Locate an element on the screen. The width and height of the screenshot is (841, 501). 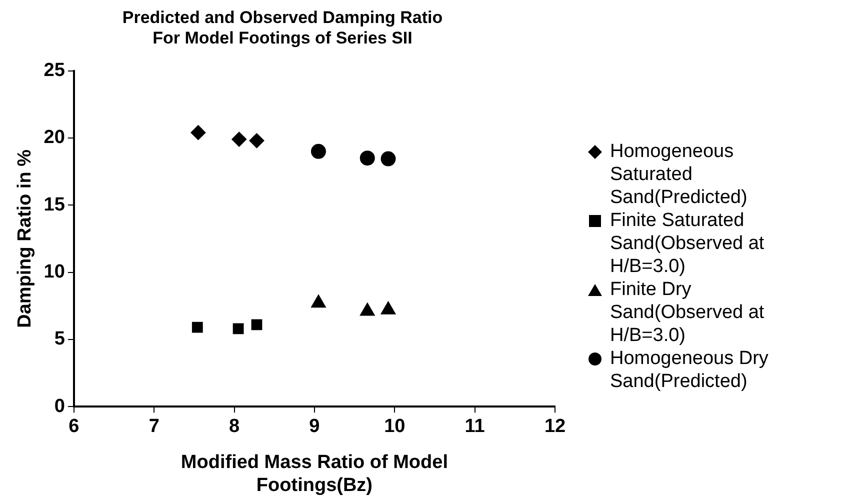
chart-title: Predicted and Observed Damping Ratio For Model Footings of Series SII is located at coordinates (282, 28).